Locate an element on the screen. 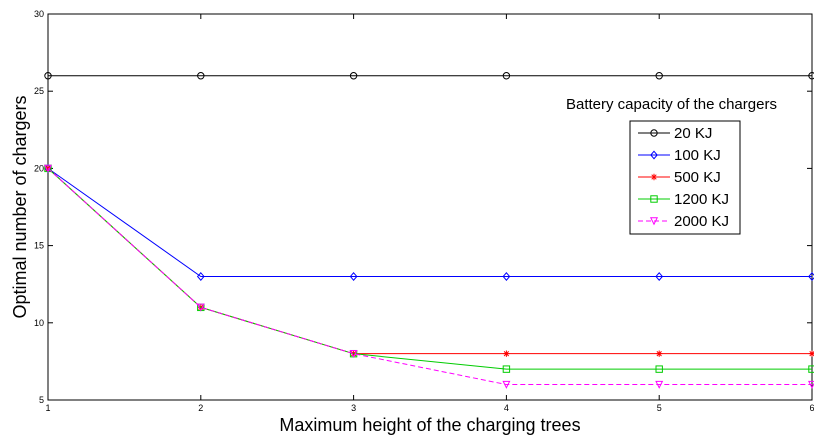 The height and width of the screenshot is (438, 814). legend: 20 KJ 100 KJ 500 KJ 1200 KJ 2000 KJ is located at coordinates (685, 177).